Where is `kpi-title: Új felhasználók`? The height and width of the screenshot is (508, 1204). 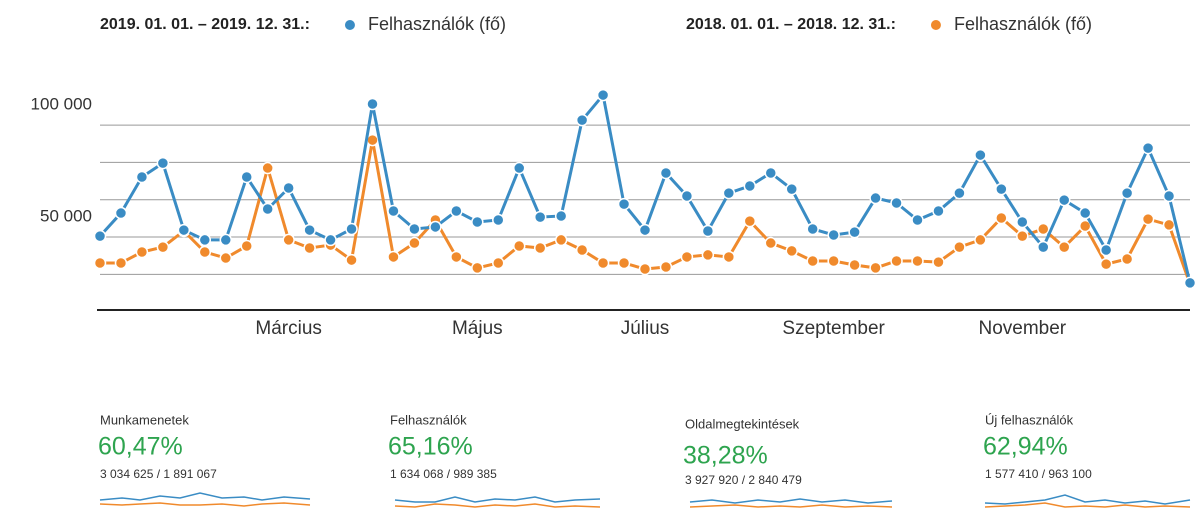
kpi-title: Új felhasználók is located at coordinates (1029, 419).